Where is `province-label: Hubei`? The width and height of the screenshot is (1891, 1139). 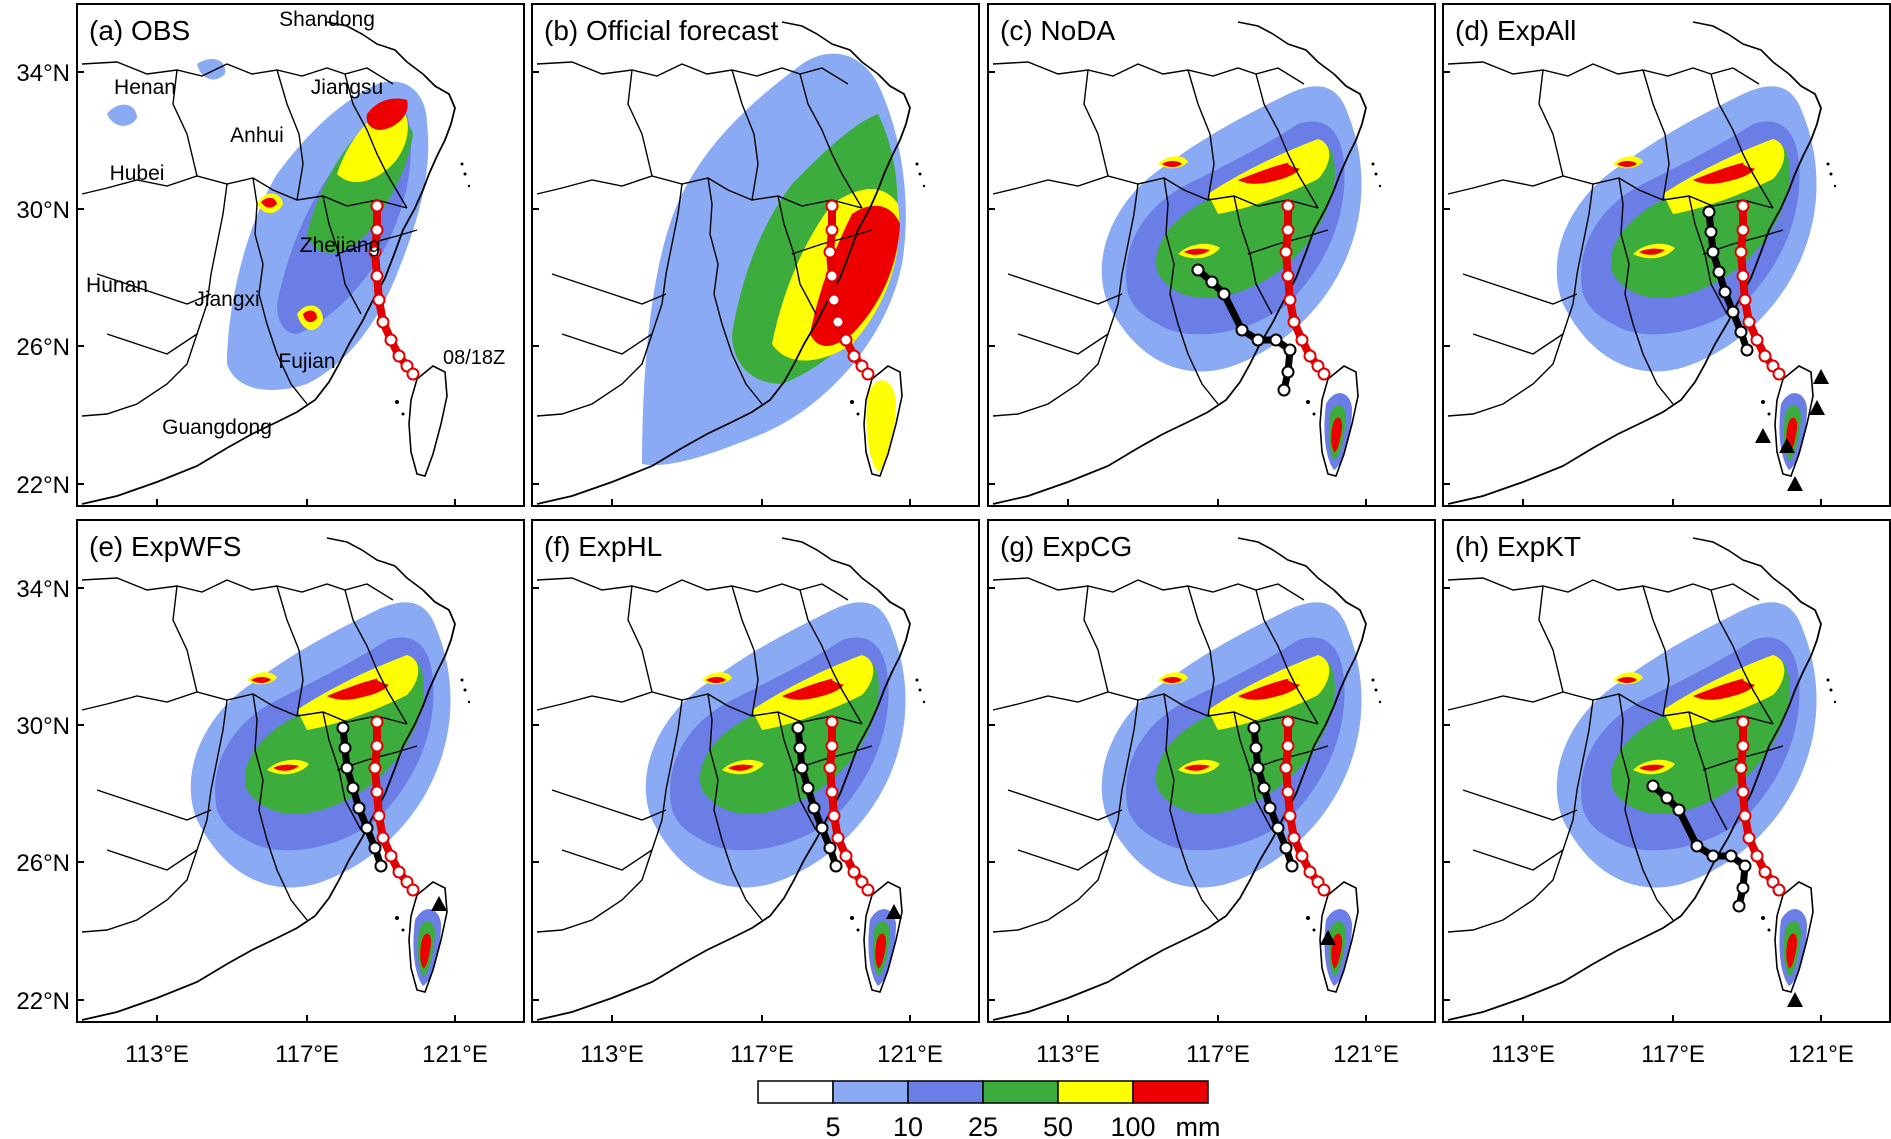
province-label: Hubei is located at coordinates (137, 173).